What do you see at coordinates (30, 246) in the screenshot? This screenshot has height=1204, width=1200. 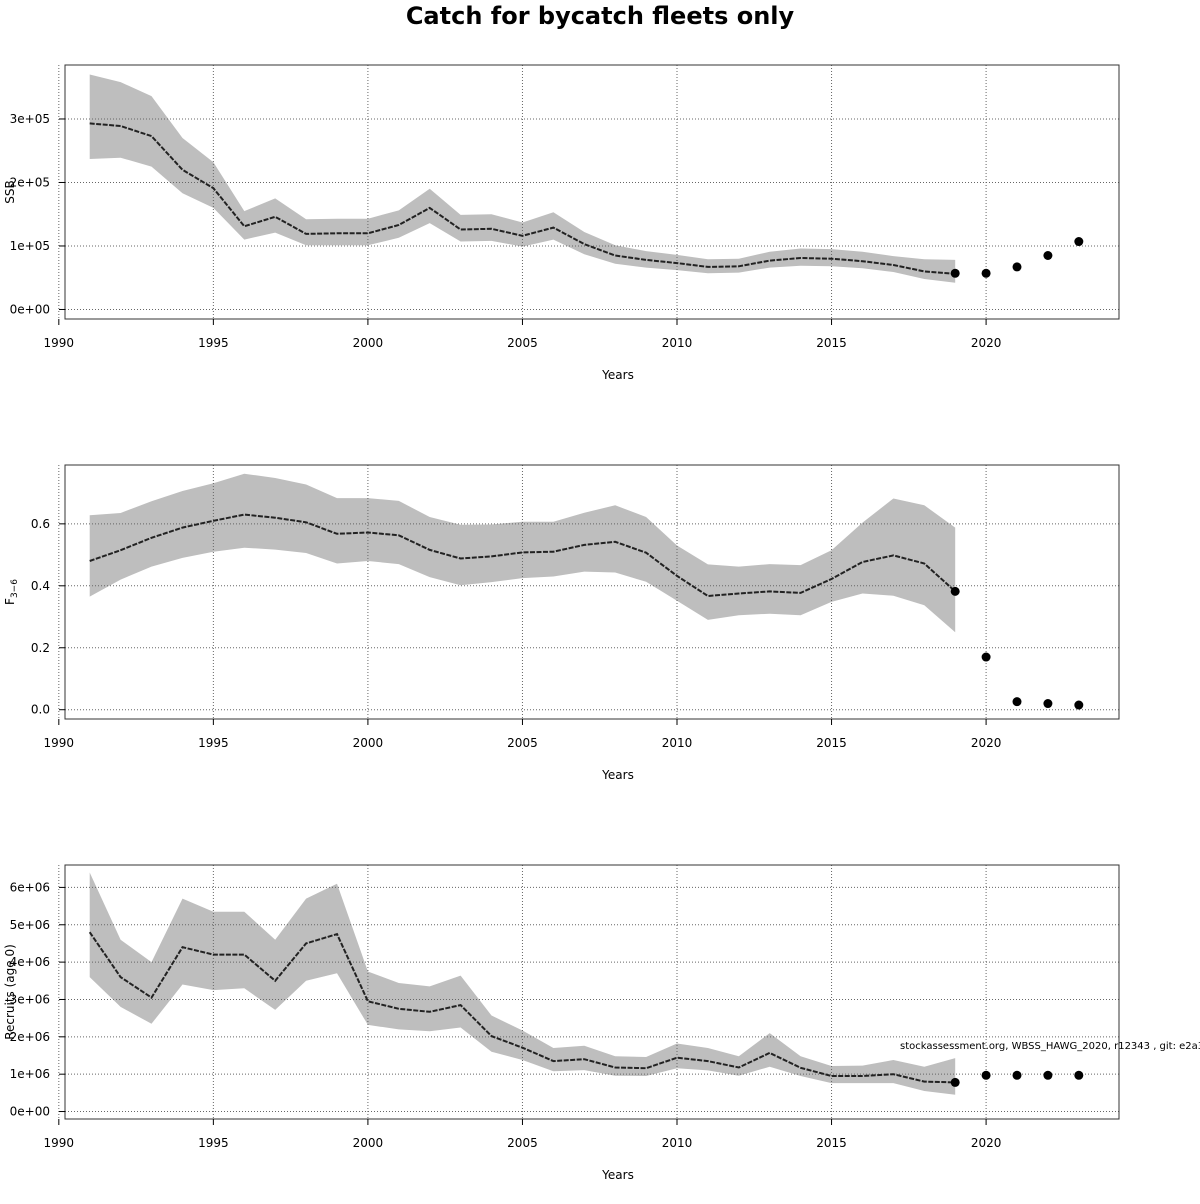 I see `ssb-y-tick-label: 1e+05` at bounding box center [30, 246].